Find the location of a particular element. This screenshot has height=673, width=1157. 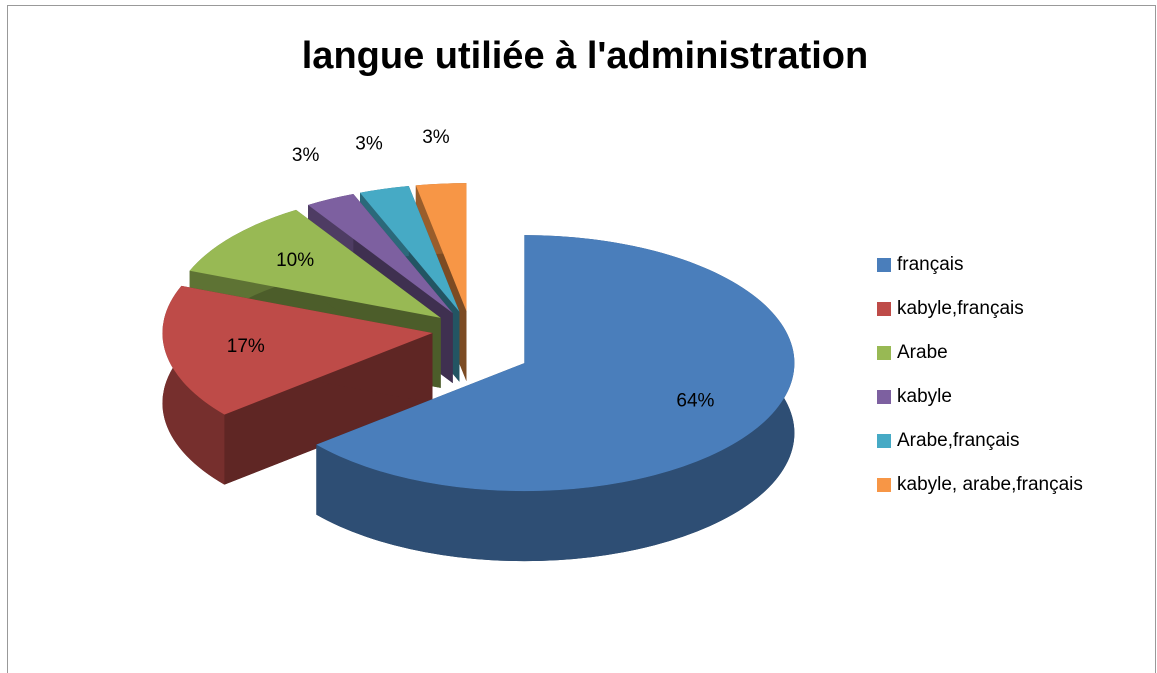

legend-label: Arabe,français is located at coordinates (958, 440).